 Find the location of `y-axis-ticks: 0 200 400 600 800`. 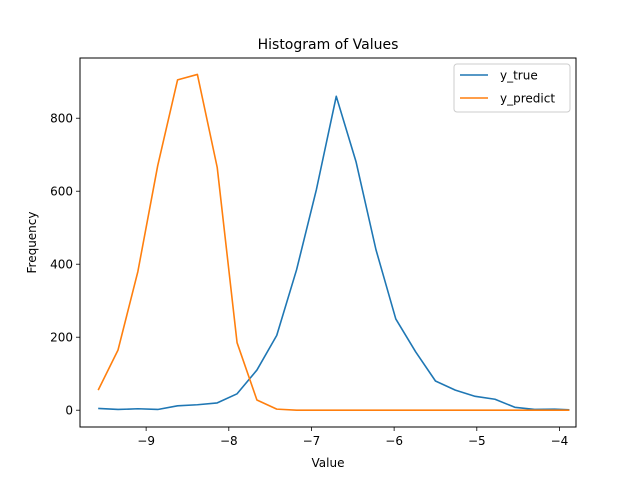

y-axis-ticks: 0 200 400 600 800 is located at coordinates (65, 265).